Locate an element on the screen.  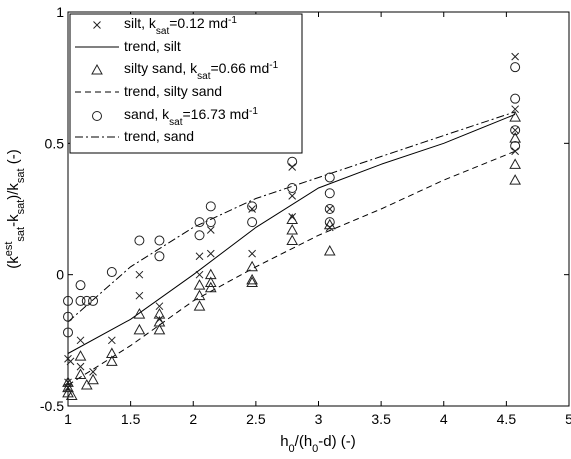
legend-x-marker is located at coordinates (97, 25).